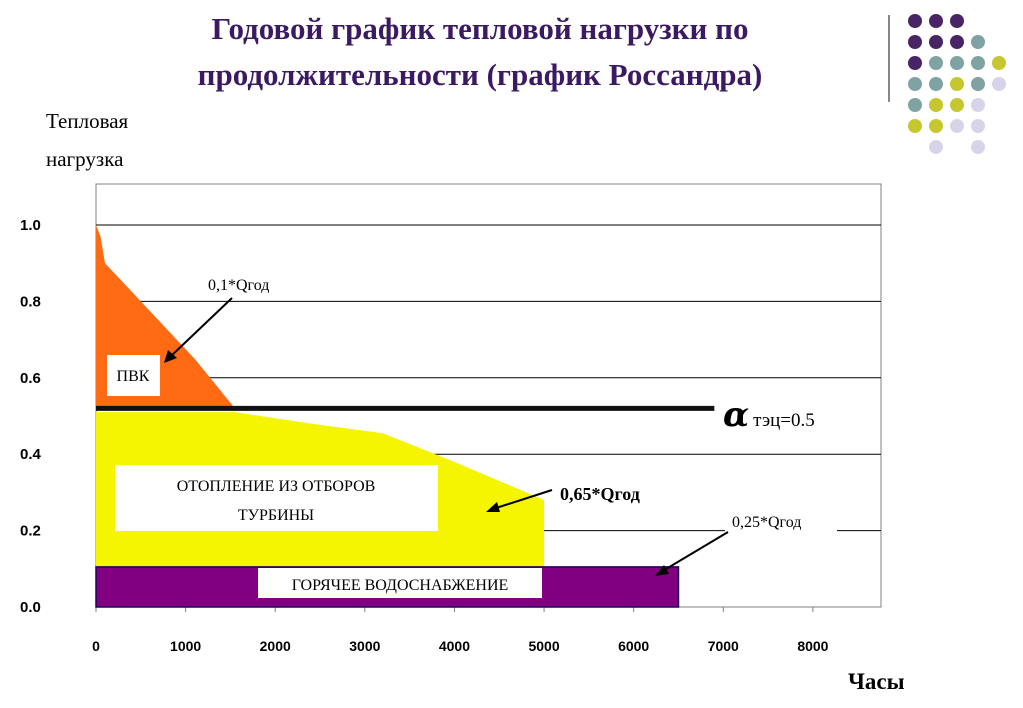 Image resolution: width=1023 pixels, height=708 pixels. What do you see at coordinates (662, 570) in the screenshot?
I see `q025-arrowhead` at bounding box center [662, 570].